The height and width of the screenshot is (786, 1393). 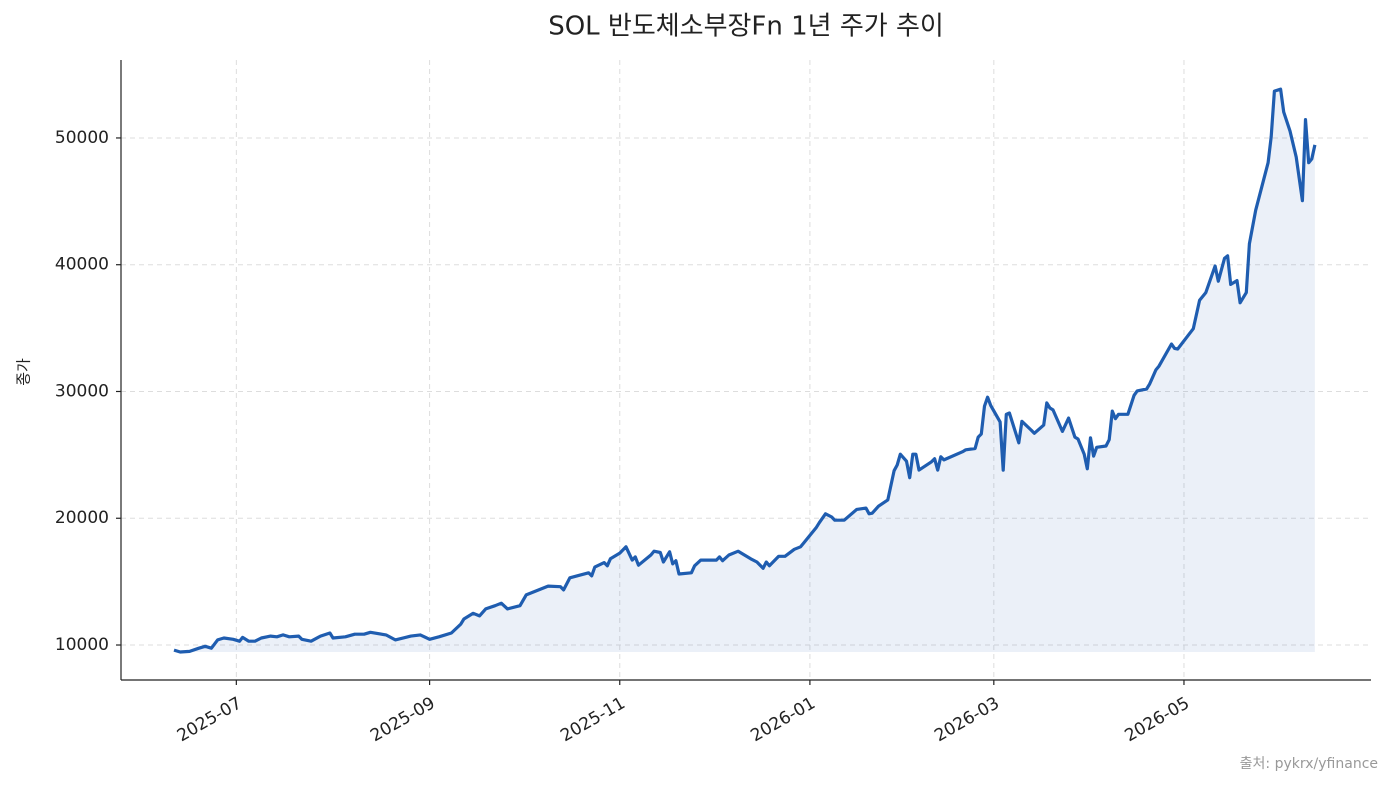 What do you see at coordinates (967, 719) in the screenshot?
I see `x-tick-label: 2026-03` at bounding box center [967, 719].